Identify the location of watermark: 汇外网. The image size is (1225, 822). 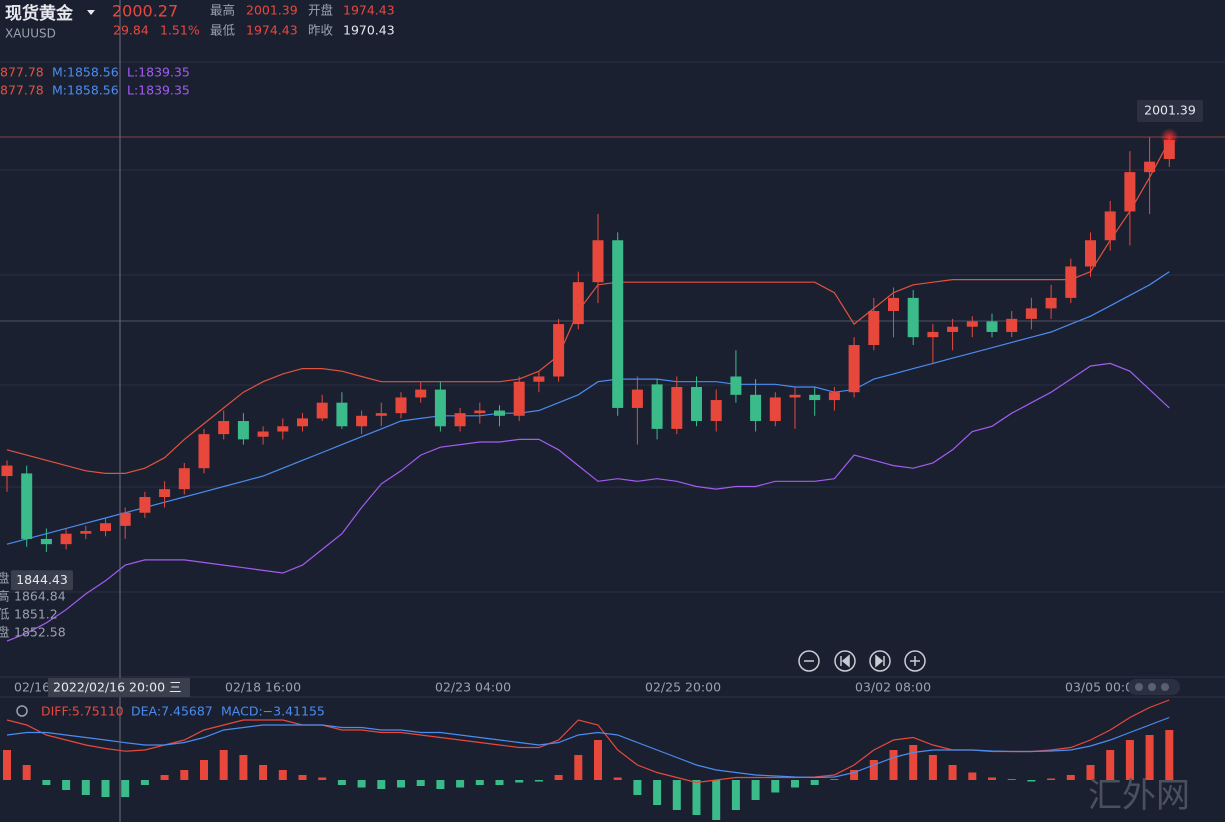
(1139, 796).